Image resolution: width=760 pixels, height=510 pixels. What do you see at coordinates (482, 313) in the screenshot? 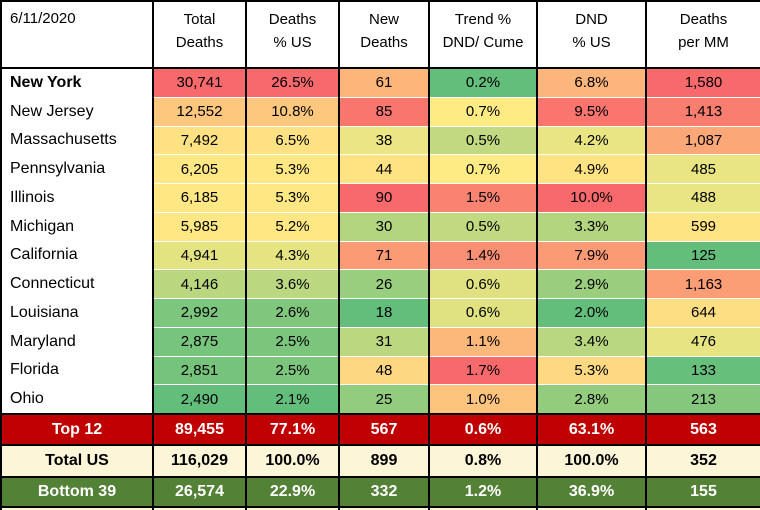
I see `value-cell: 0.6%` at bounding box center [482, 313].